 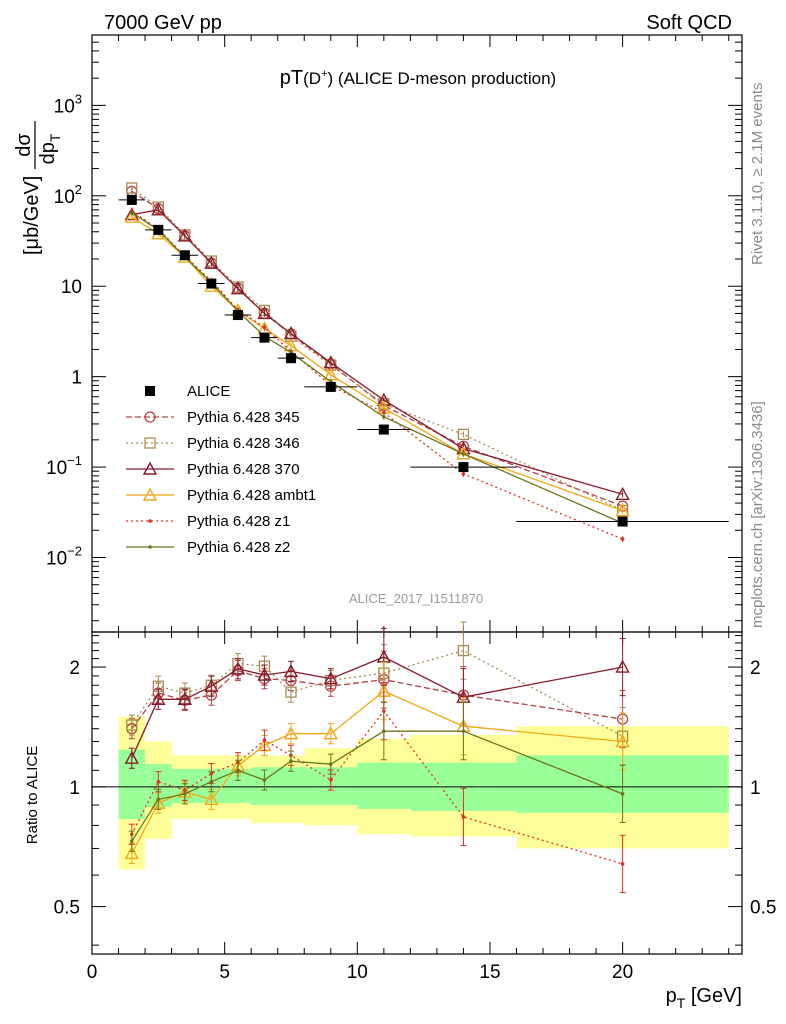 What do you see at coordinates (74, 668) in the screenshot?
I see `ratio-y-tick-label: 2` at bounding box center [74, 668].